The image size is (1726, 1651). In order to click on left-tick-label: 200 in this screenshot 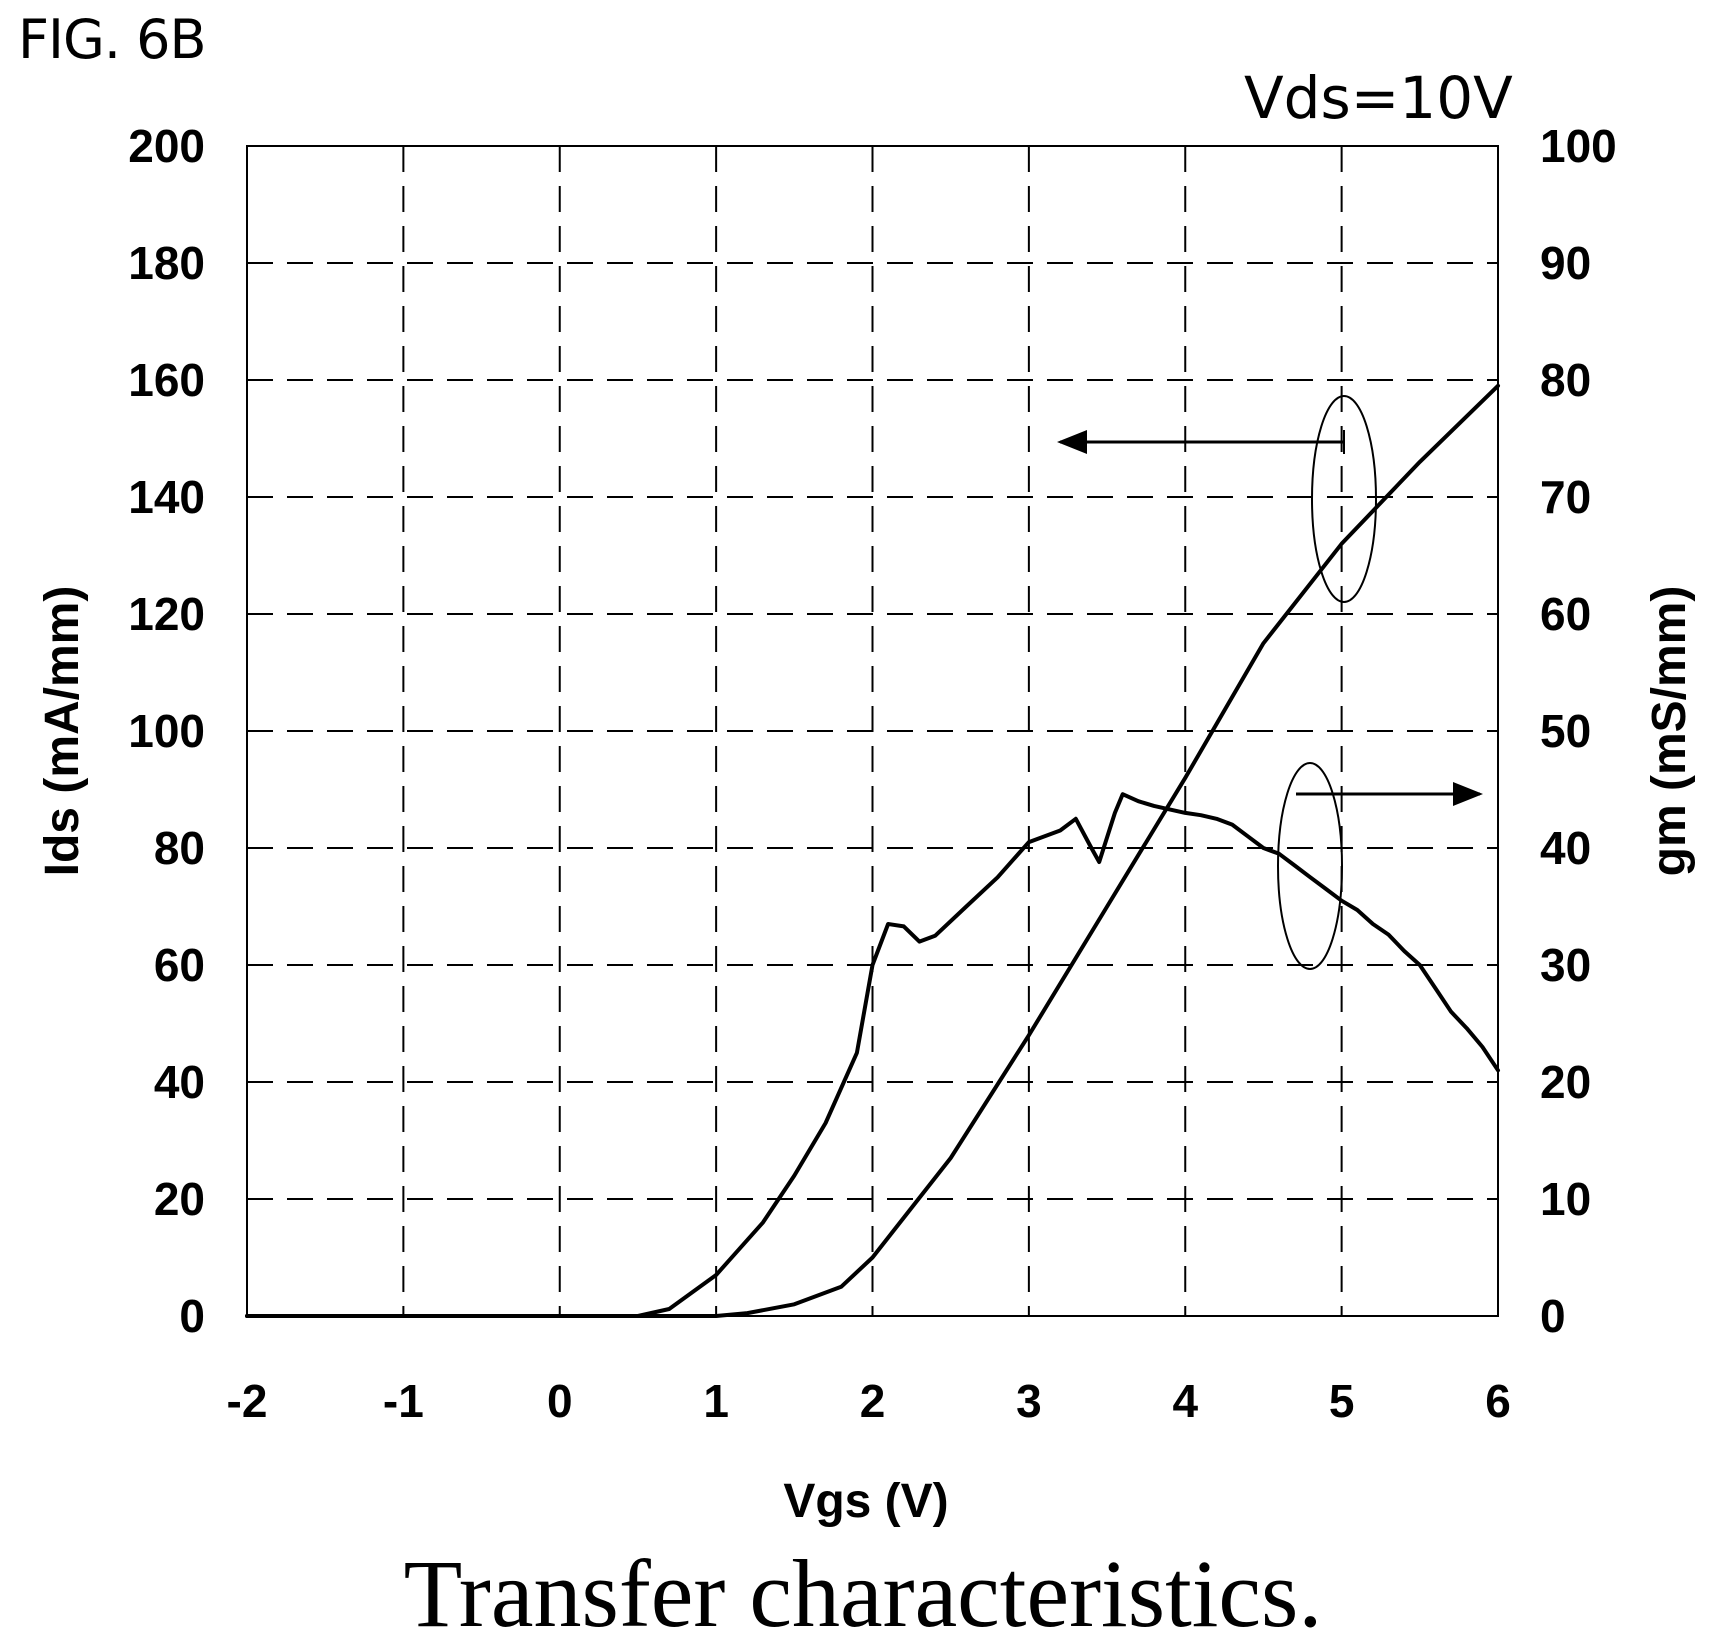, I will do `click(166, 146)`.